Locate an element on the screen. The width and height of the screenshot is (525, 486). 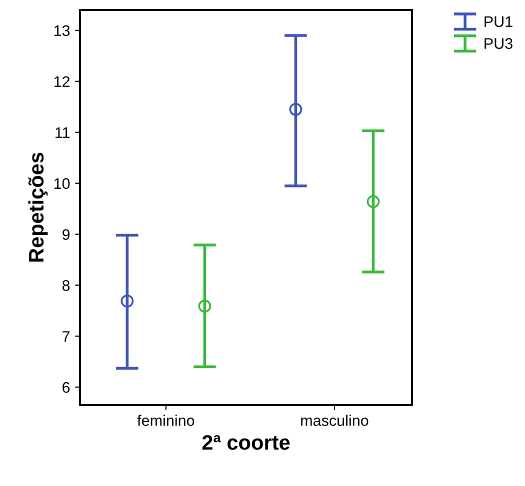
y-tick-label: 8 is located at coordinates (66, 285).